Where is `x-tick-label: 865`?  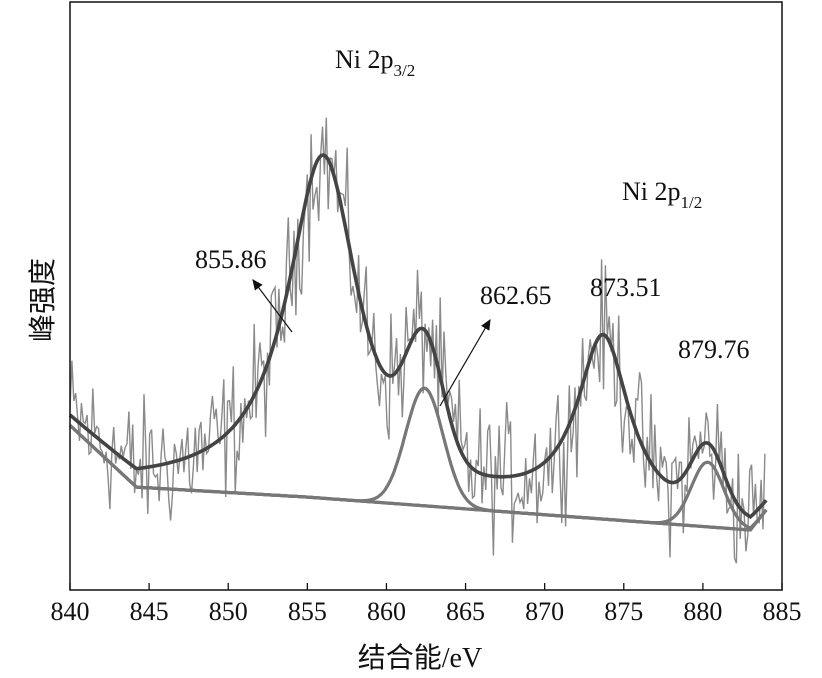 x-tick-label: 865 is located at coordinates (465, 611).